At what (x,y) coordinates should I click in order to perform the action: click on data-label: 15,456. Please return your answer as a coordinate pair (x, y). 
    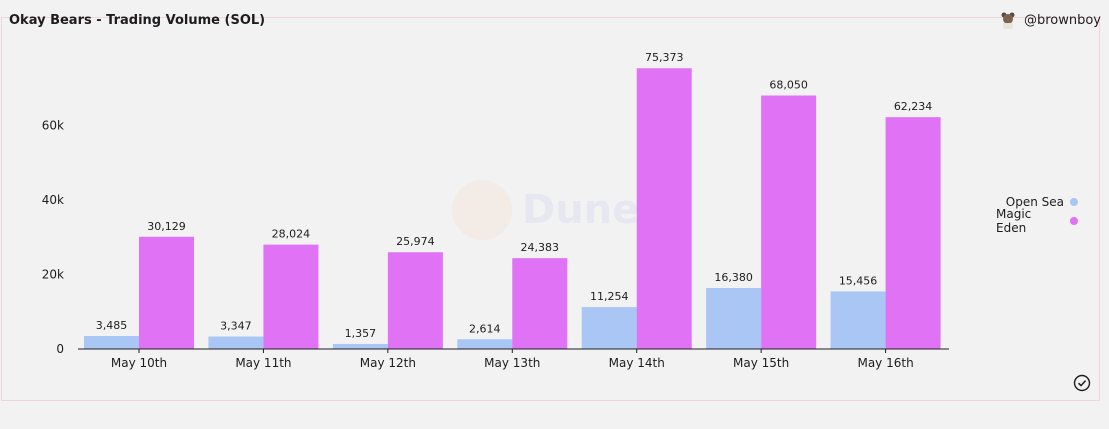
    Looking at the image, I should click on (858, 280).